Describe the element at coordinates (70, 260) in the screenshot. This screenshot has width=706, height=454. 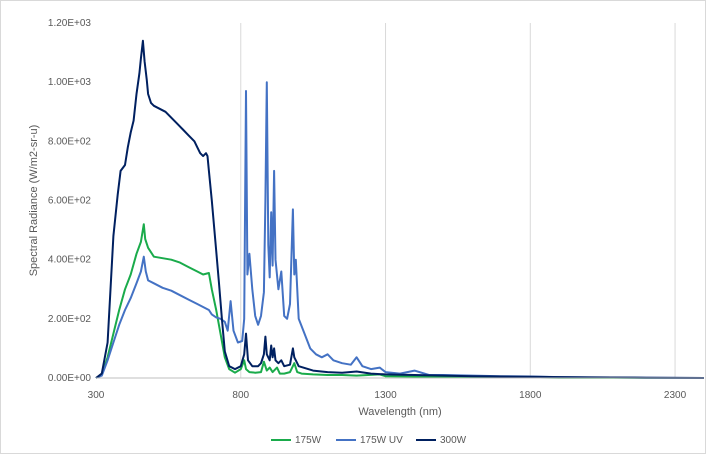
I see `y-tick-label: 4.00E+02` at that location.